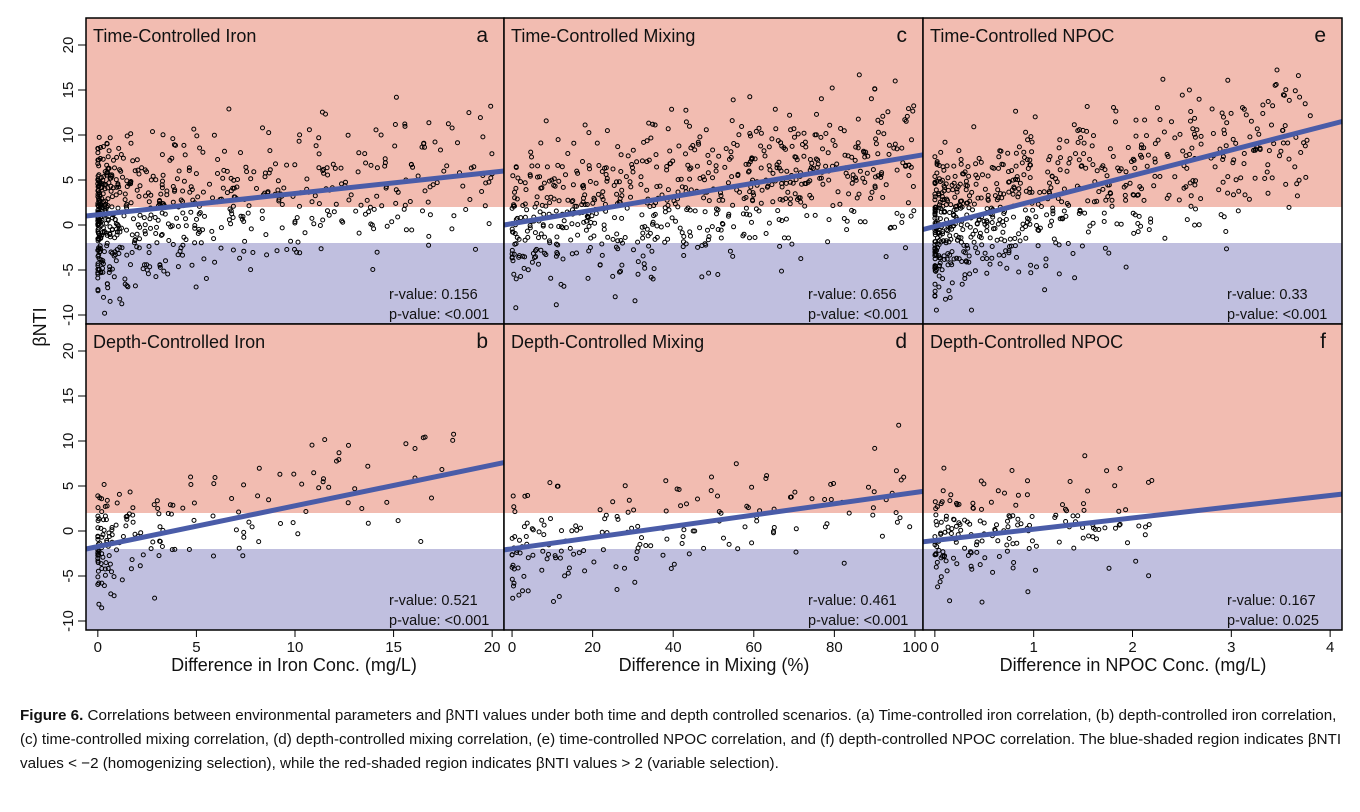 The width and height of the screenshot is (1360, 812). Describe the element at coordinates (68, 315) in the screenshot. I see `y-tick-label: -10` at that location.